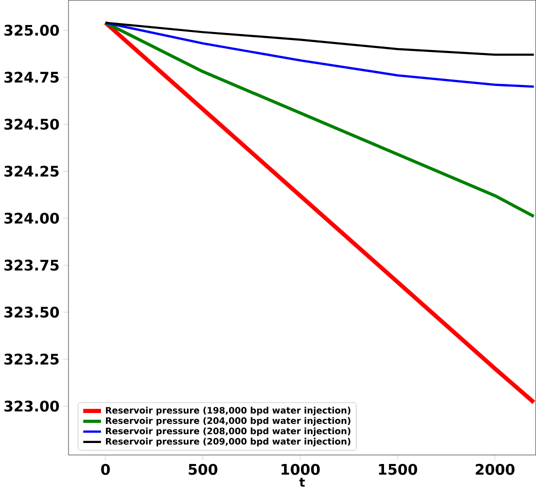 The height and width of the screenshot is (490, 536). What do you see at coordinates (228, 411) in the screenshot?
I see `legend-label: Reservoir pressure (198,000 bpd water injection)` at bounding box center [228, 411].